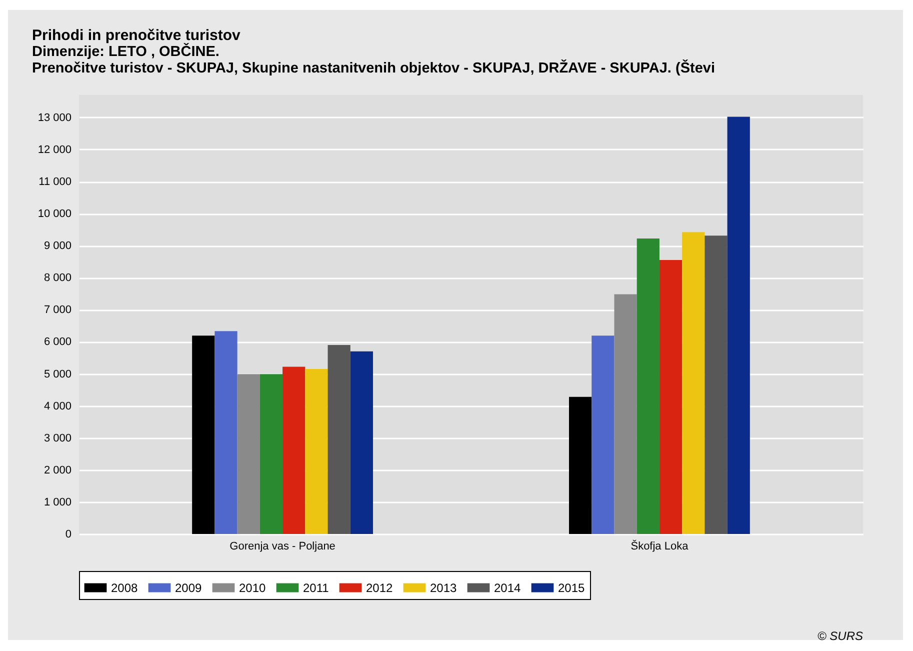  I want to click on y-tick-label: 10 000, so click(55, 214).